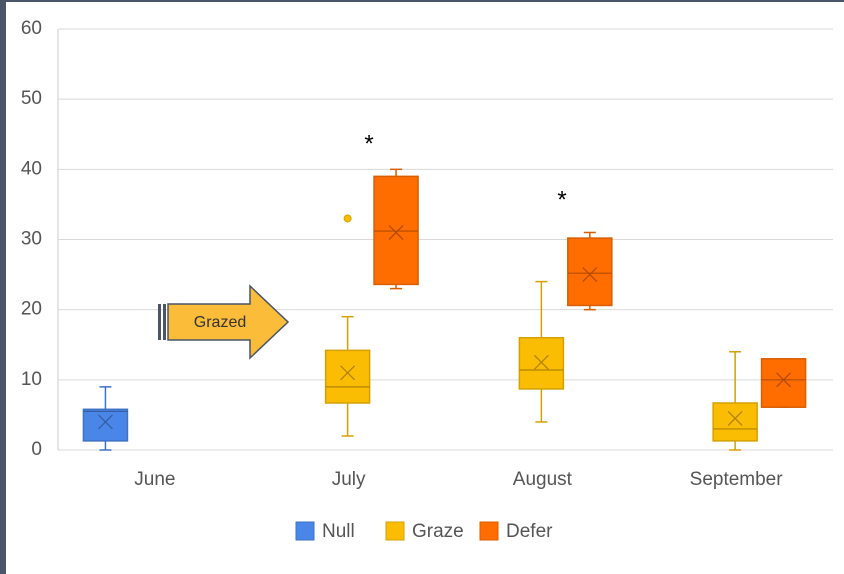 The image size is (844, 574). Describe the element at coordinates (220, 322) in the screenshot. I see `arrow-label: Grazed` at that location.